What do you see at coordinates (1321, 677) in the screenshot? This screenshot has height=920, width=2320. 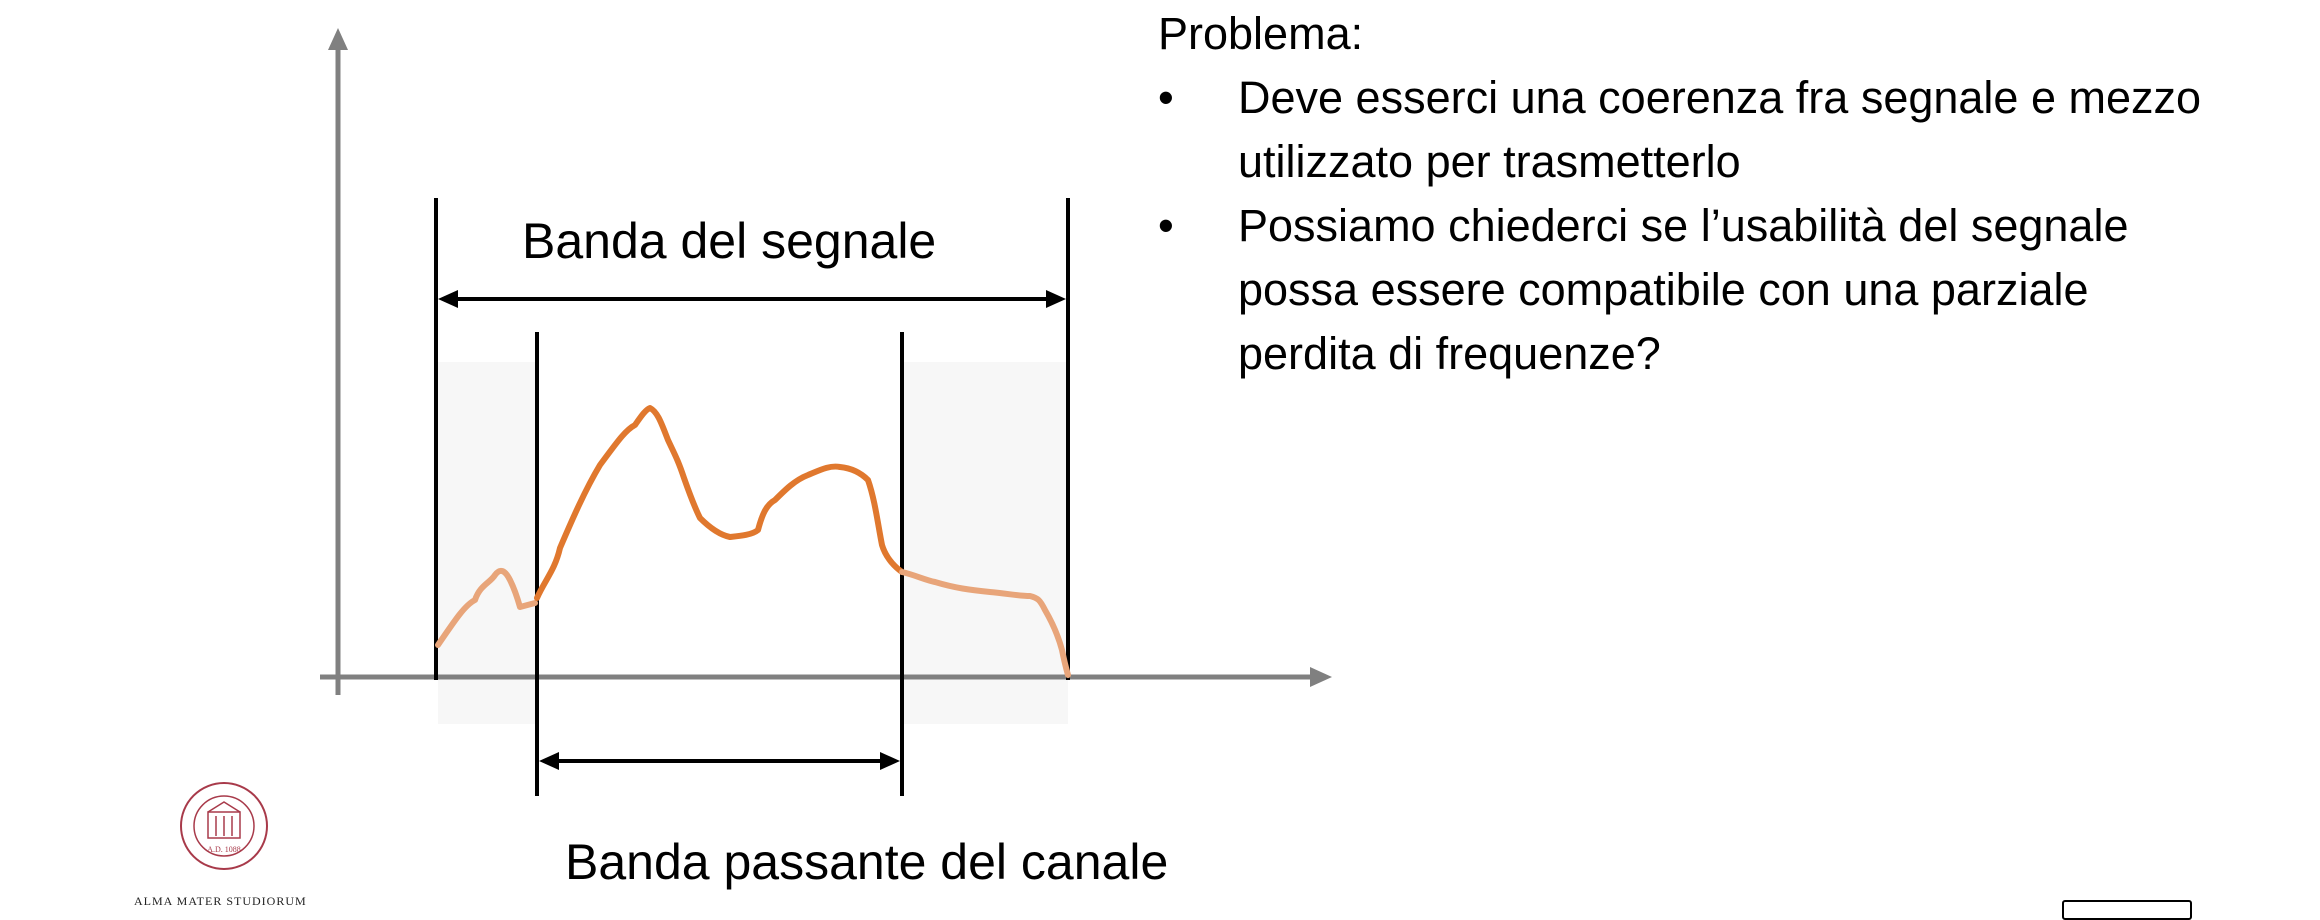 I see `x-axis-arrowhead` at bounding box center [1321, 677].